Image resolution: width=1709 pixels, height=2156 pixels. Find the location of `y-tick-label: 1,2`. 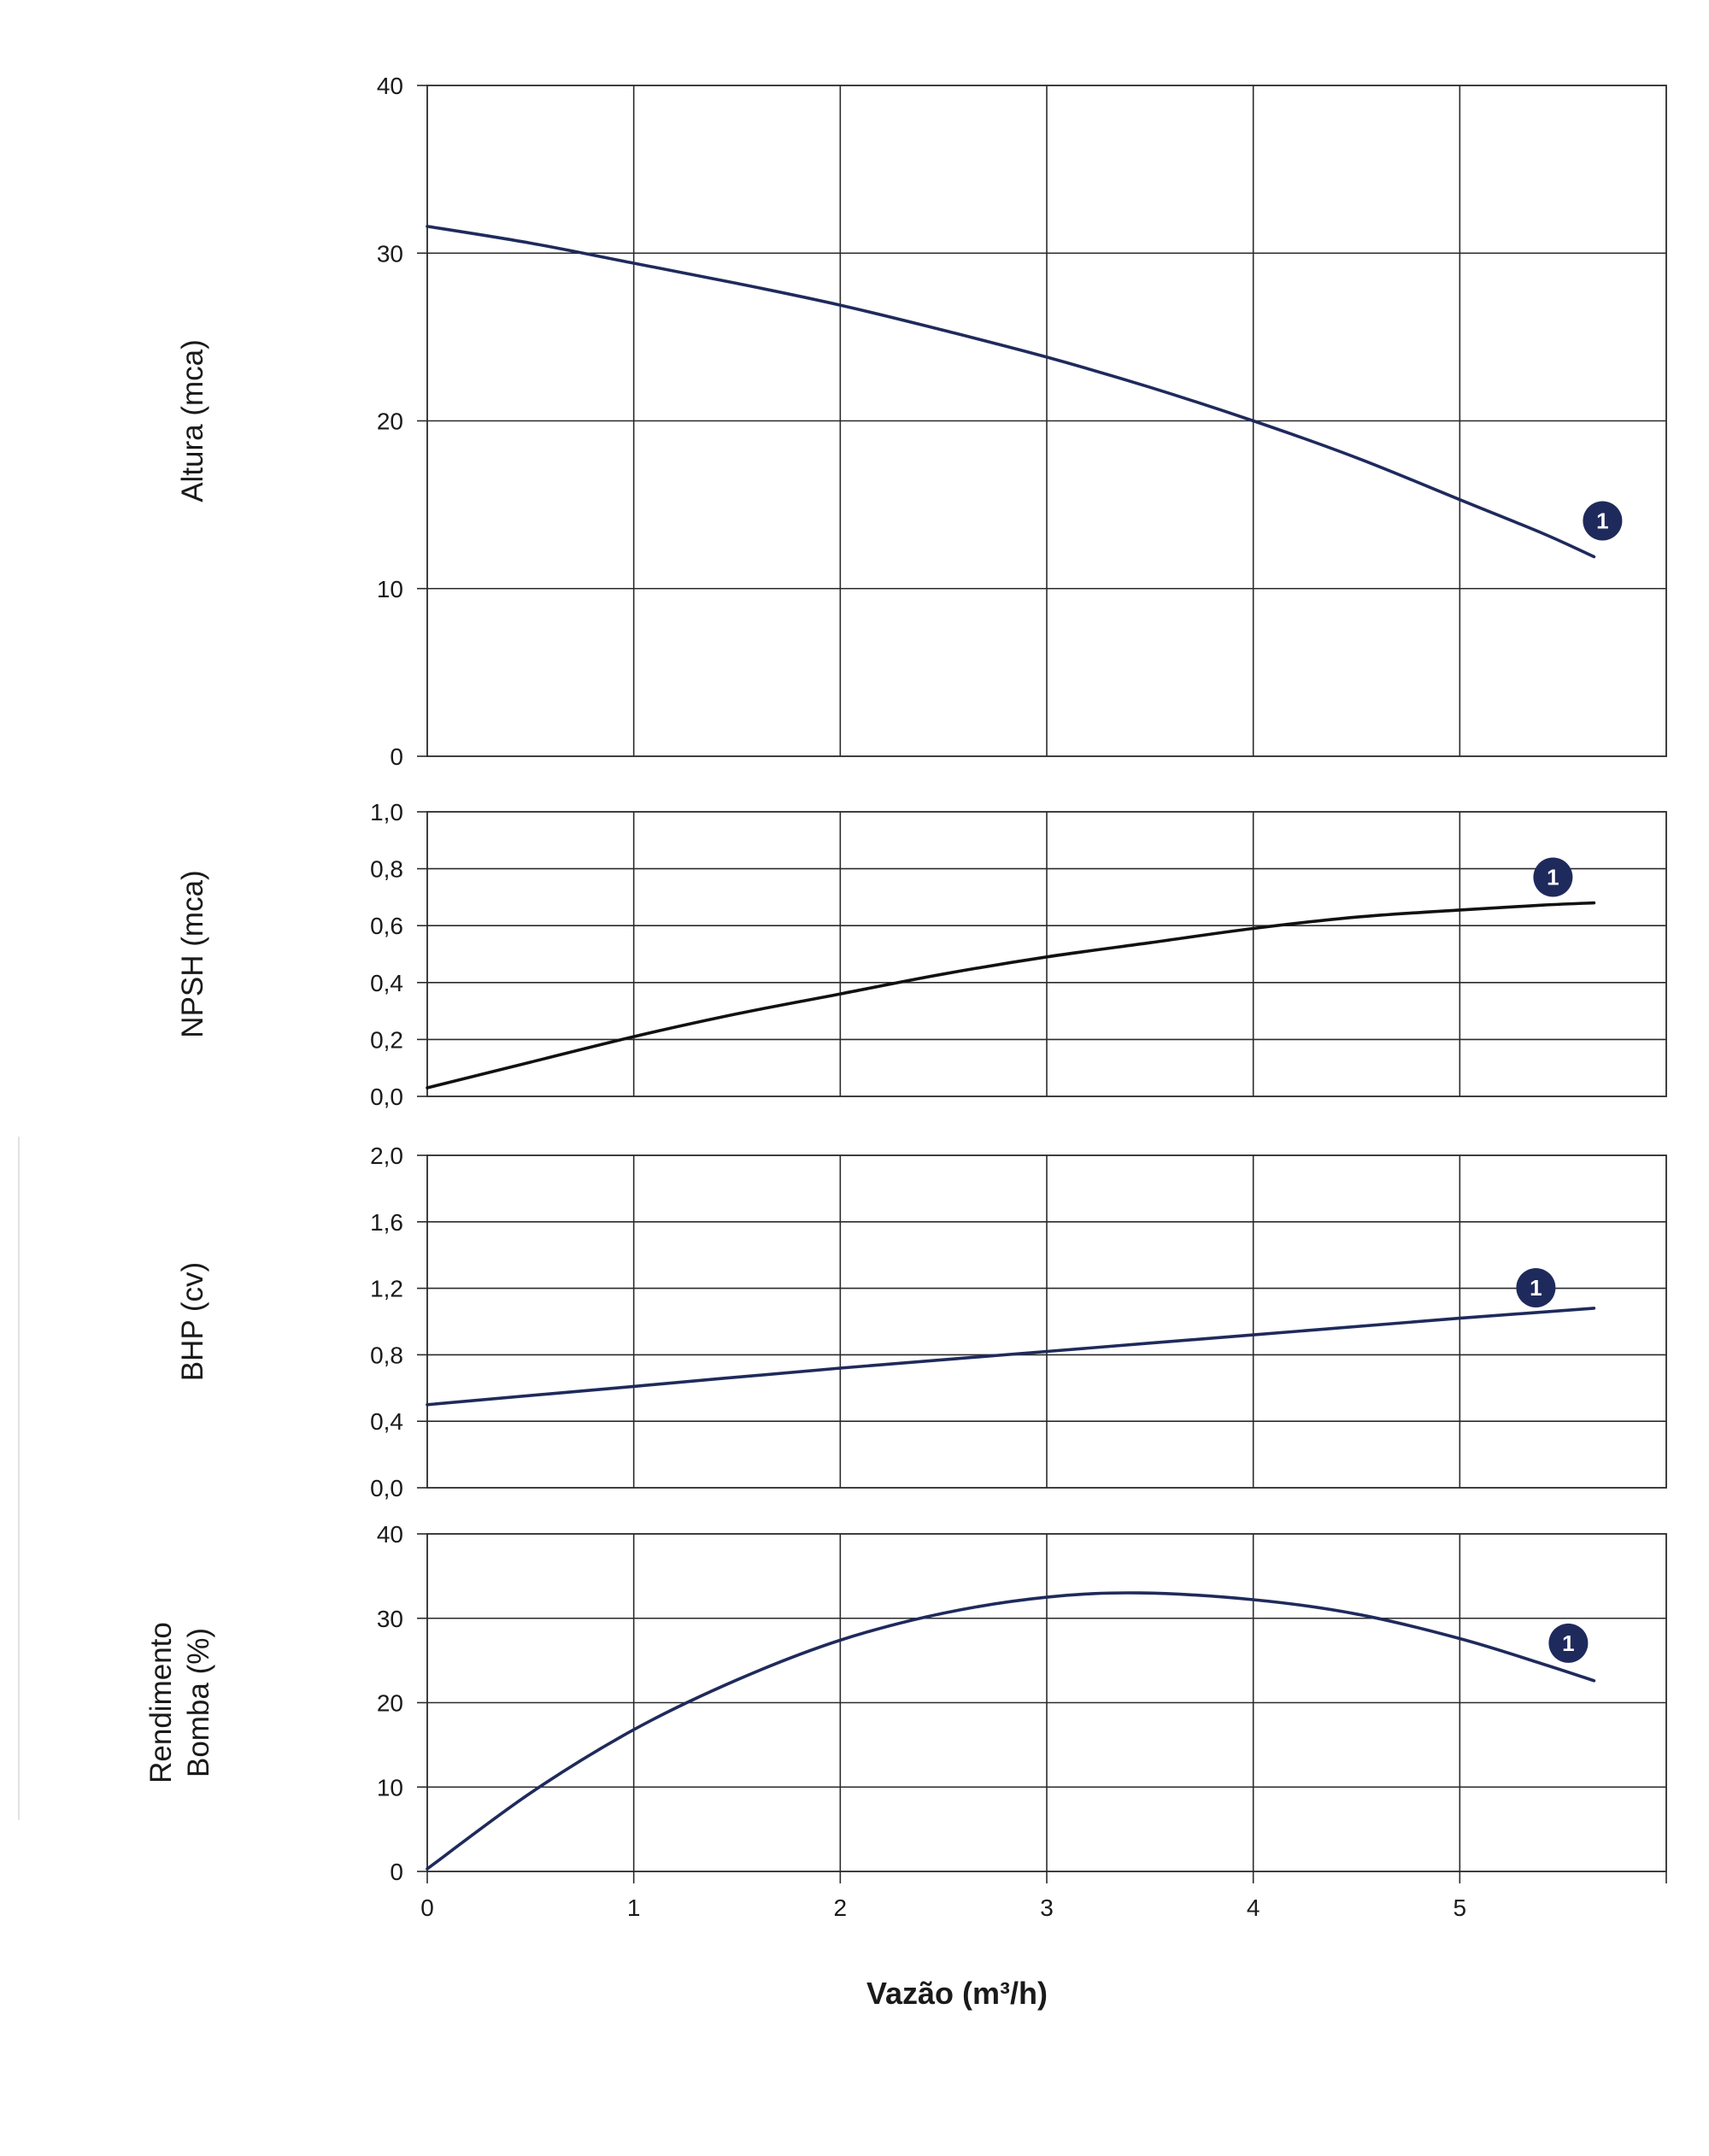

y-tick-label: 1,2 is located at coordinates (387, 1289).